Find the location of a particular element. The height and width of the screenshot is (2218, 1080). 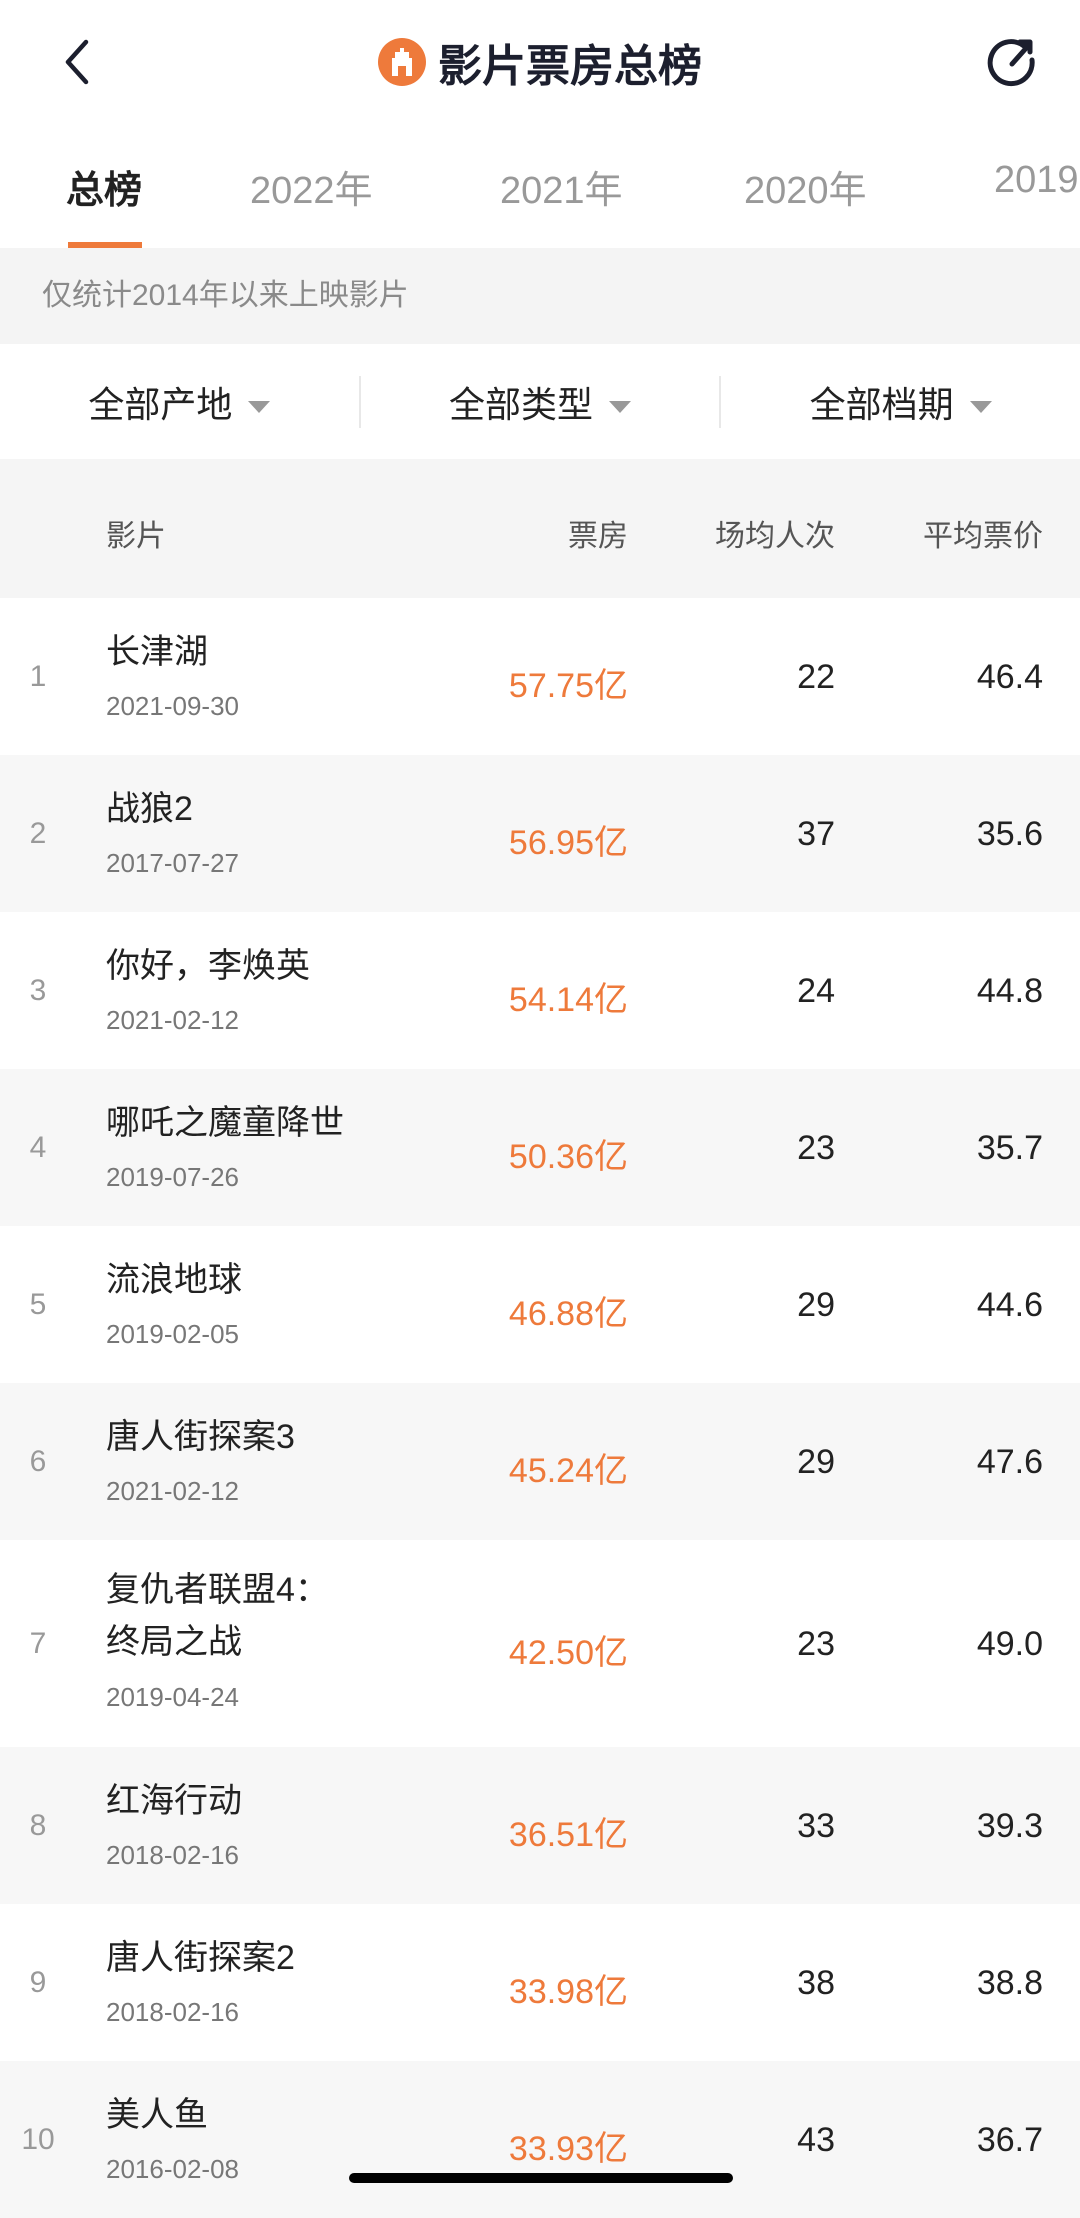

table-row: 10 美人鱼 2016-02-08 33.93亿 43 36.7 is located at coordinates (540, 2139).